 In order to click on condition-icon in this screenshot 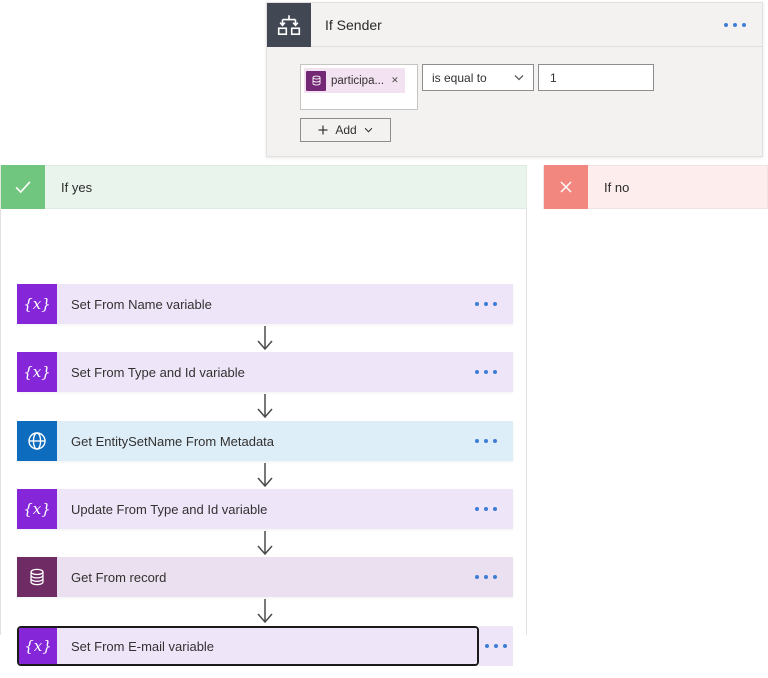, I will do `click(289, 24)`.